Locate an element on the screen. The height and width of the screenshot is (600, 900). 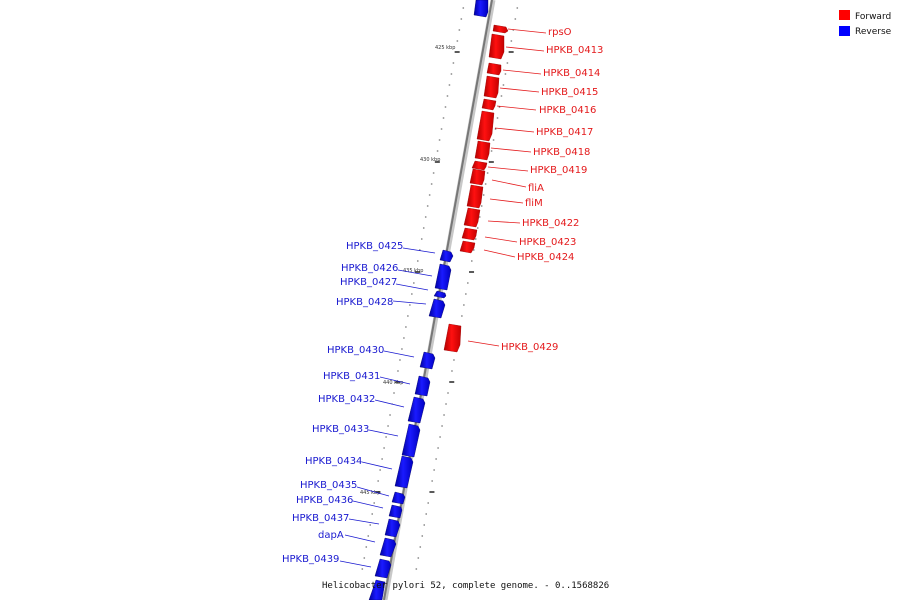
gene-label: HPKB_0436 is located at coordinates (324, 500).